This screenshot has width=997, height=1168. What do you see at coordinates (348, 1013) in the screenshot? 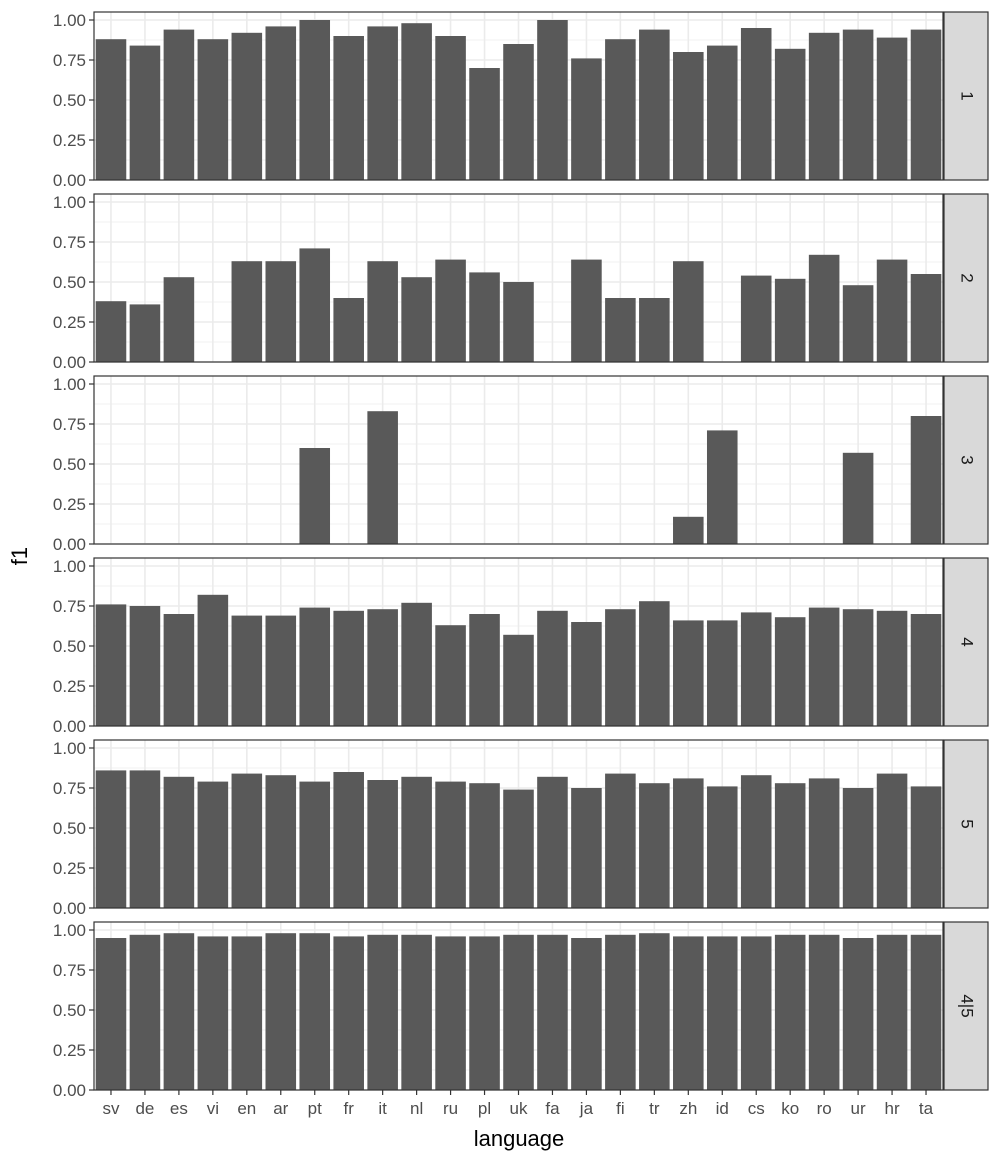
I see `bar-fr-panel-4|5` at bounding box center [348, 1013].